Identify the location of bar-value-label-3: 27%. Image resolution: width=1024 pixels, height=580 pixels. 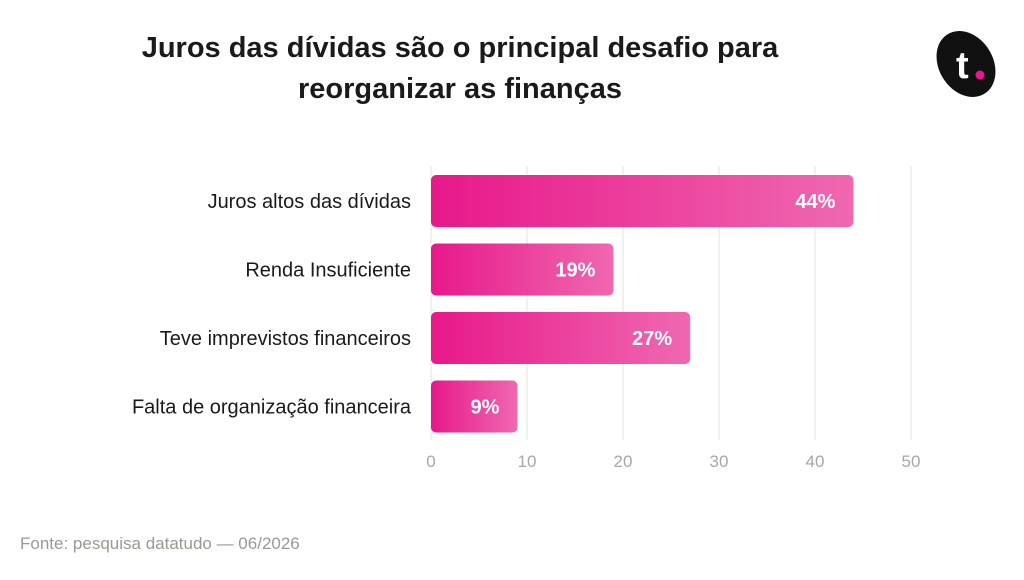
(652, 339).